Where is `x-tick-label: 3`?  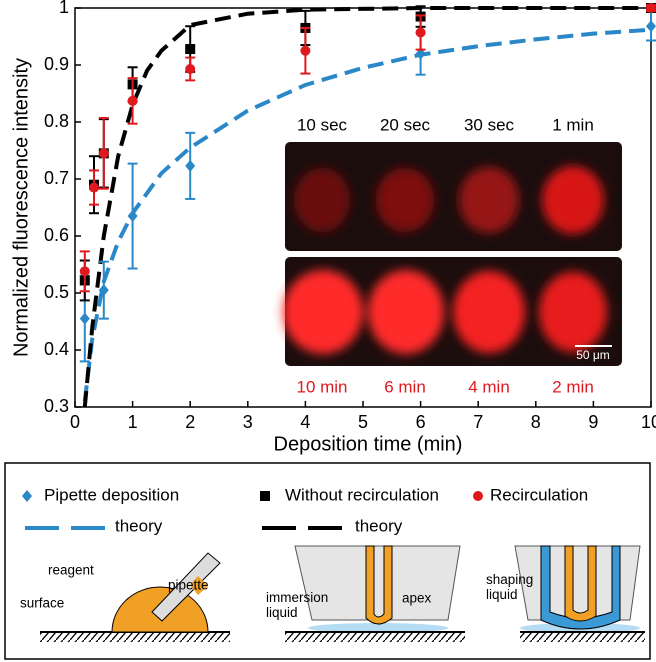 x-tick-label: 3 is located at coordinates (248, 422).